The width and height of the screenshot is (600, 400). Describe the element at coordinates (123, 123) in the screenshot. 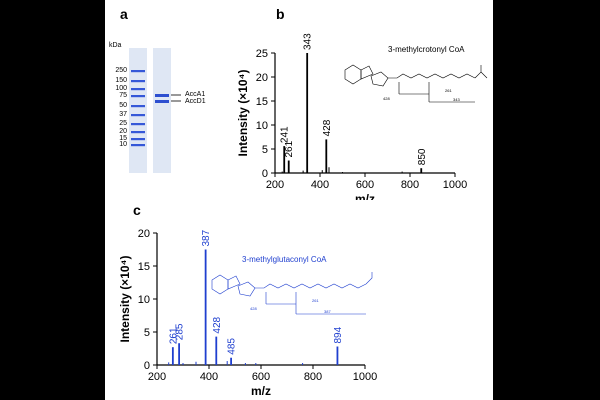

I see `gel-marker-label: 25` at that location.